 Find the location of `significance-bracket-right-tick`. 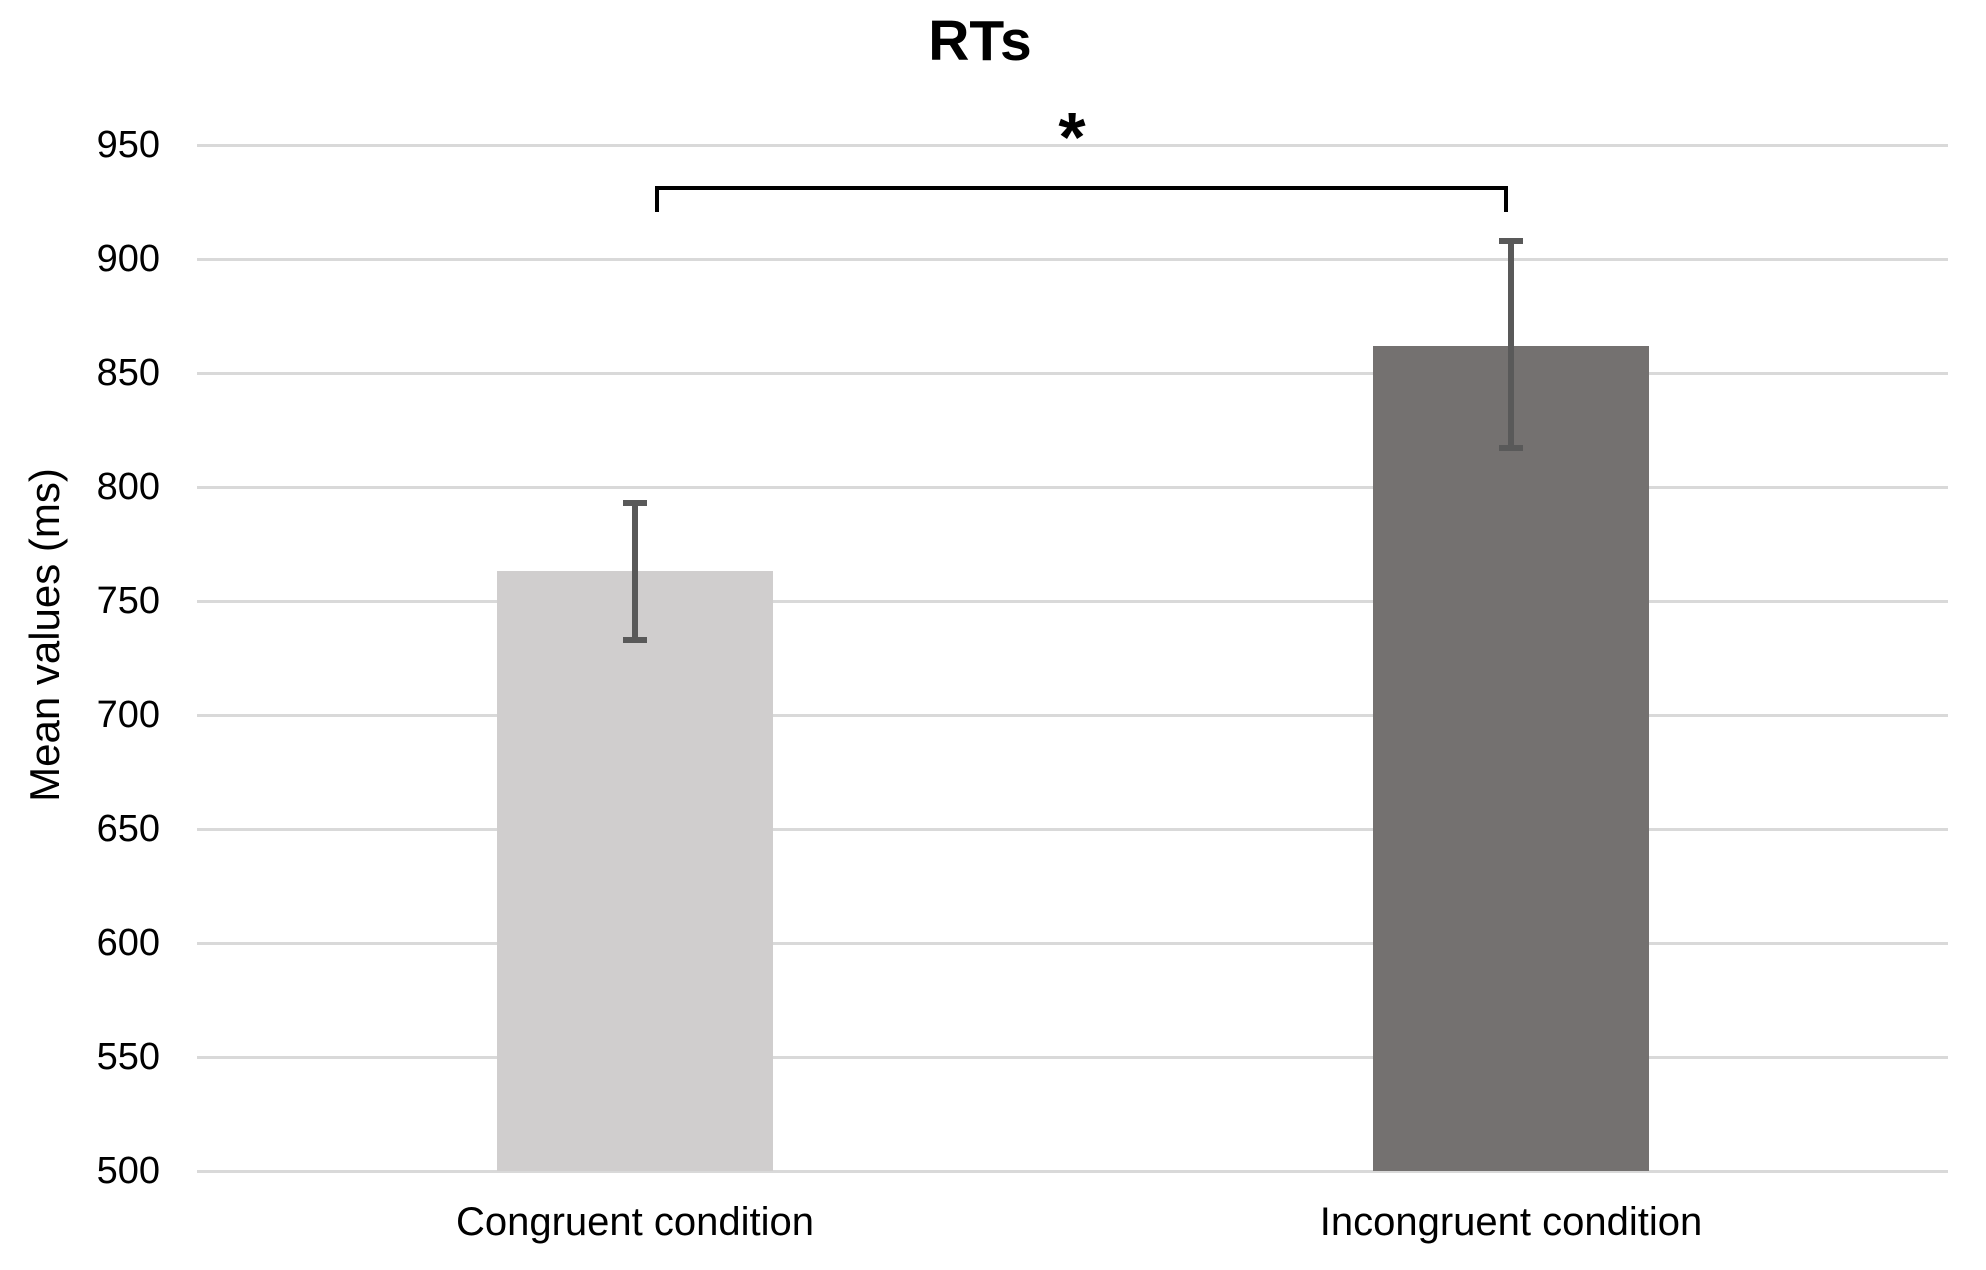

significance-bracket-right-tick is located at coordinates (1506, 199).